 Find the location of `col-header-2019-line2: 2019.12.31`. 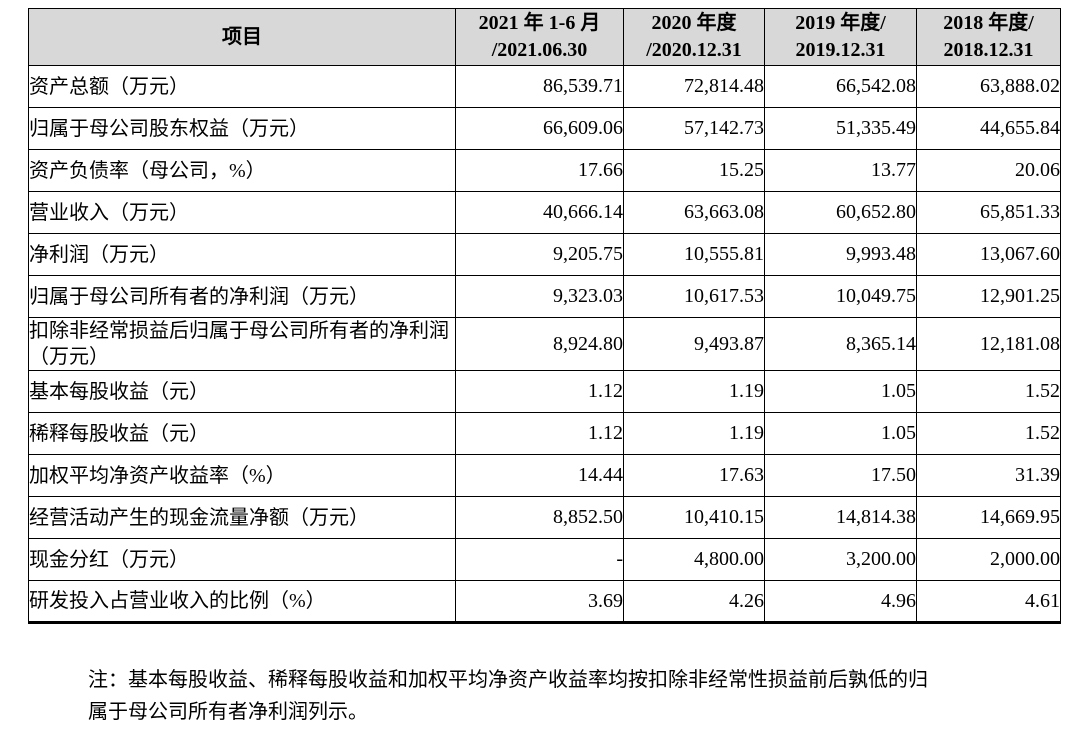

col-header-2019-line2: 2019.12.31 is located at coordinates (840, 50).